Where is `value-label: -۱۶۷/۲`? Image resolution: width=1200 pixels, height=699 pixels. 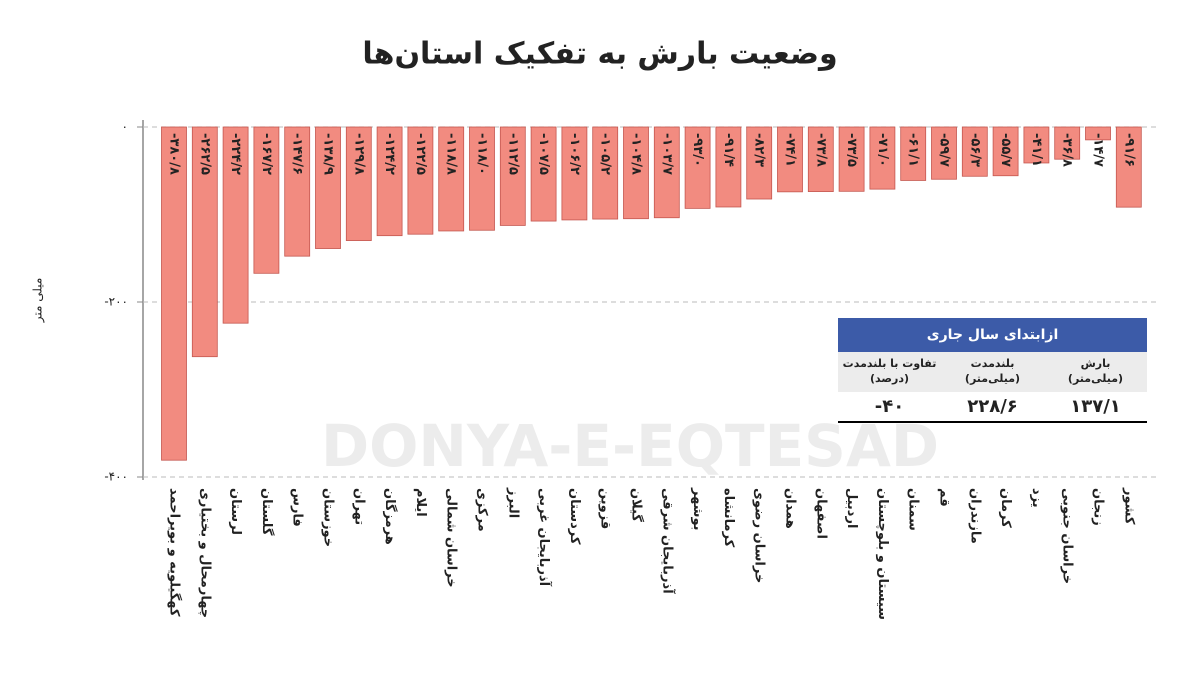
value-label: -۱۶۷/۲ is located at coordinates (266, 154).